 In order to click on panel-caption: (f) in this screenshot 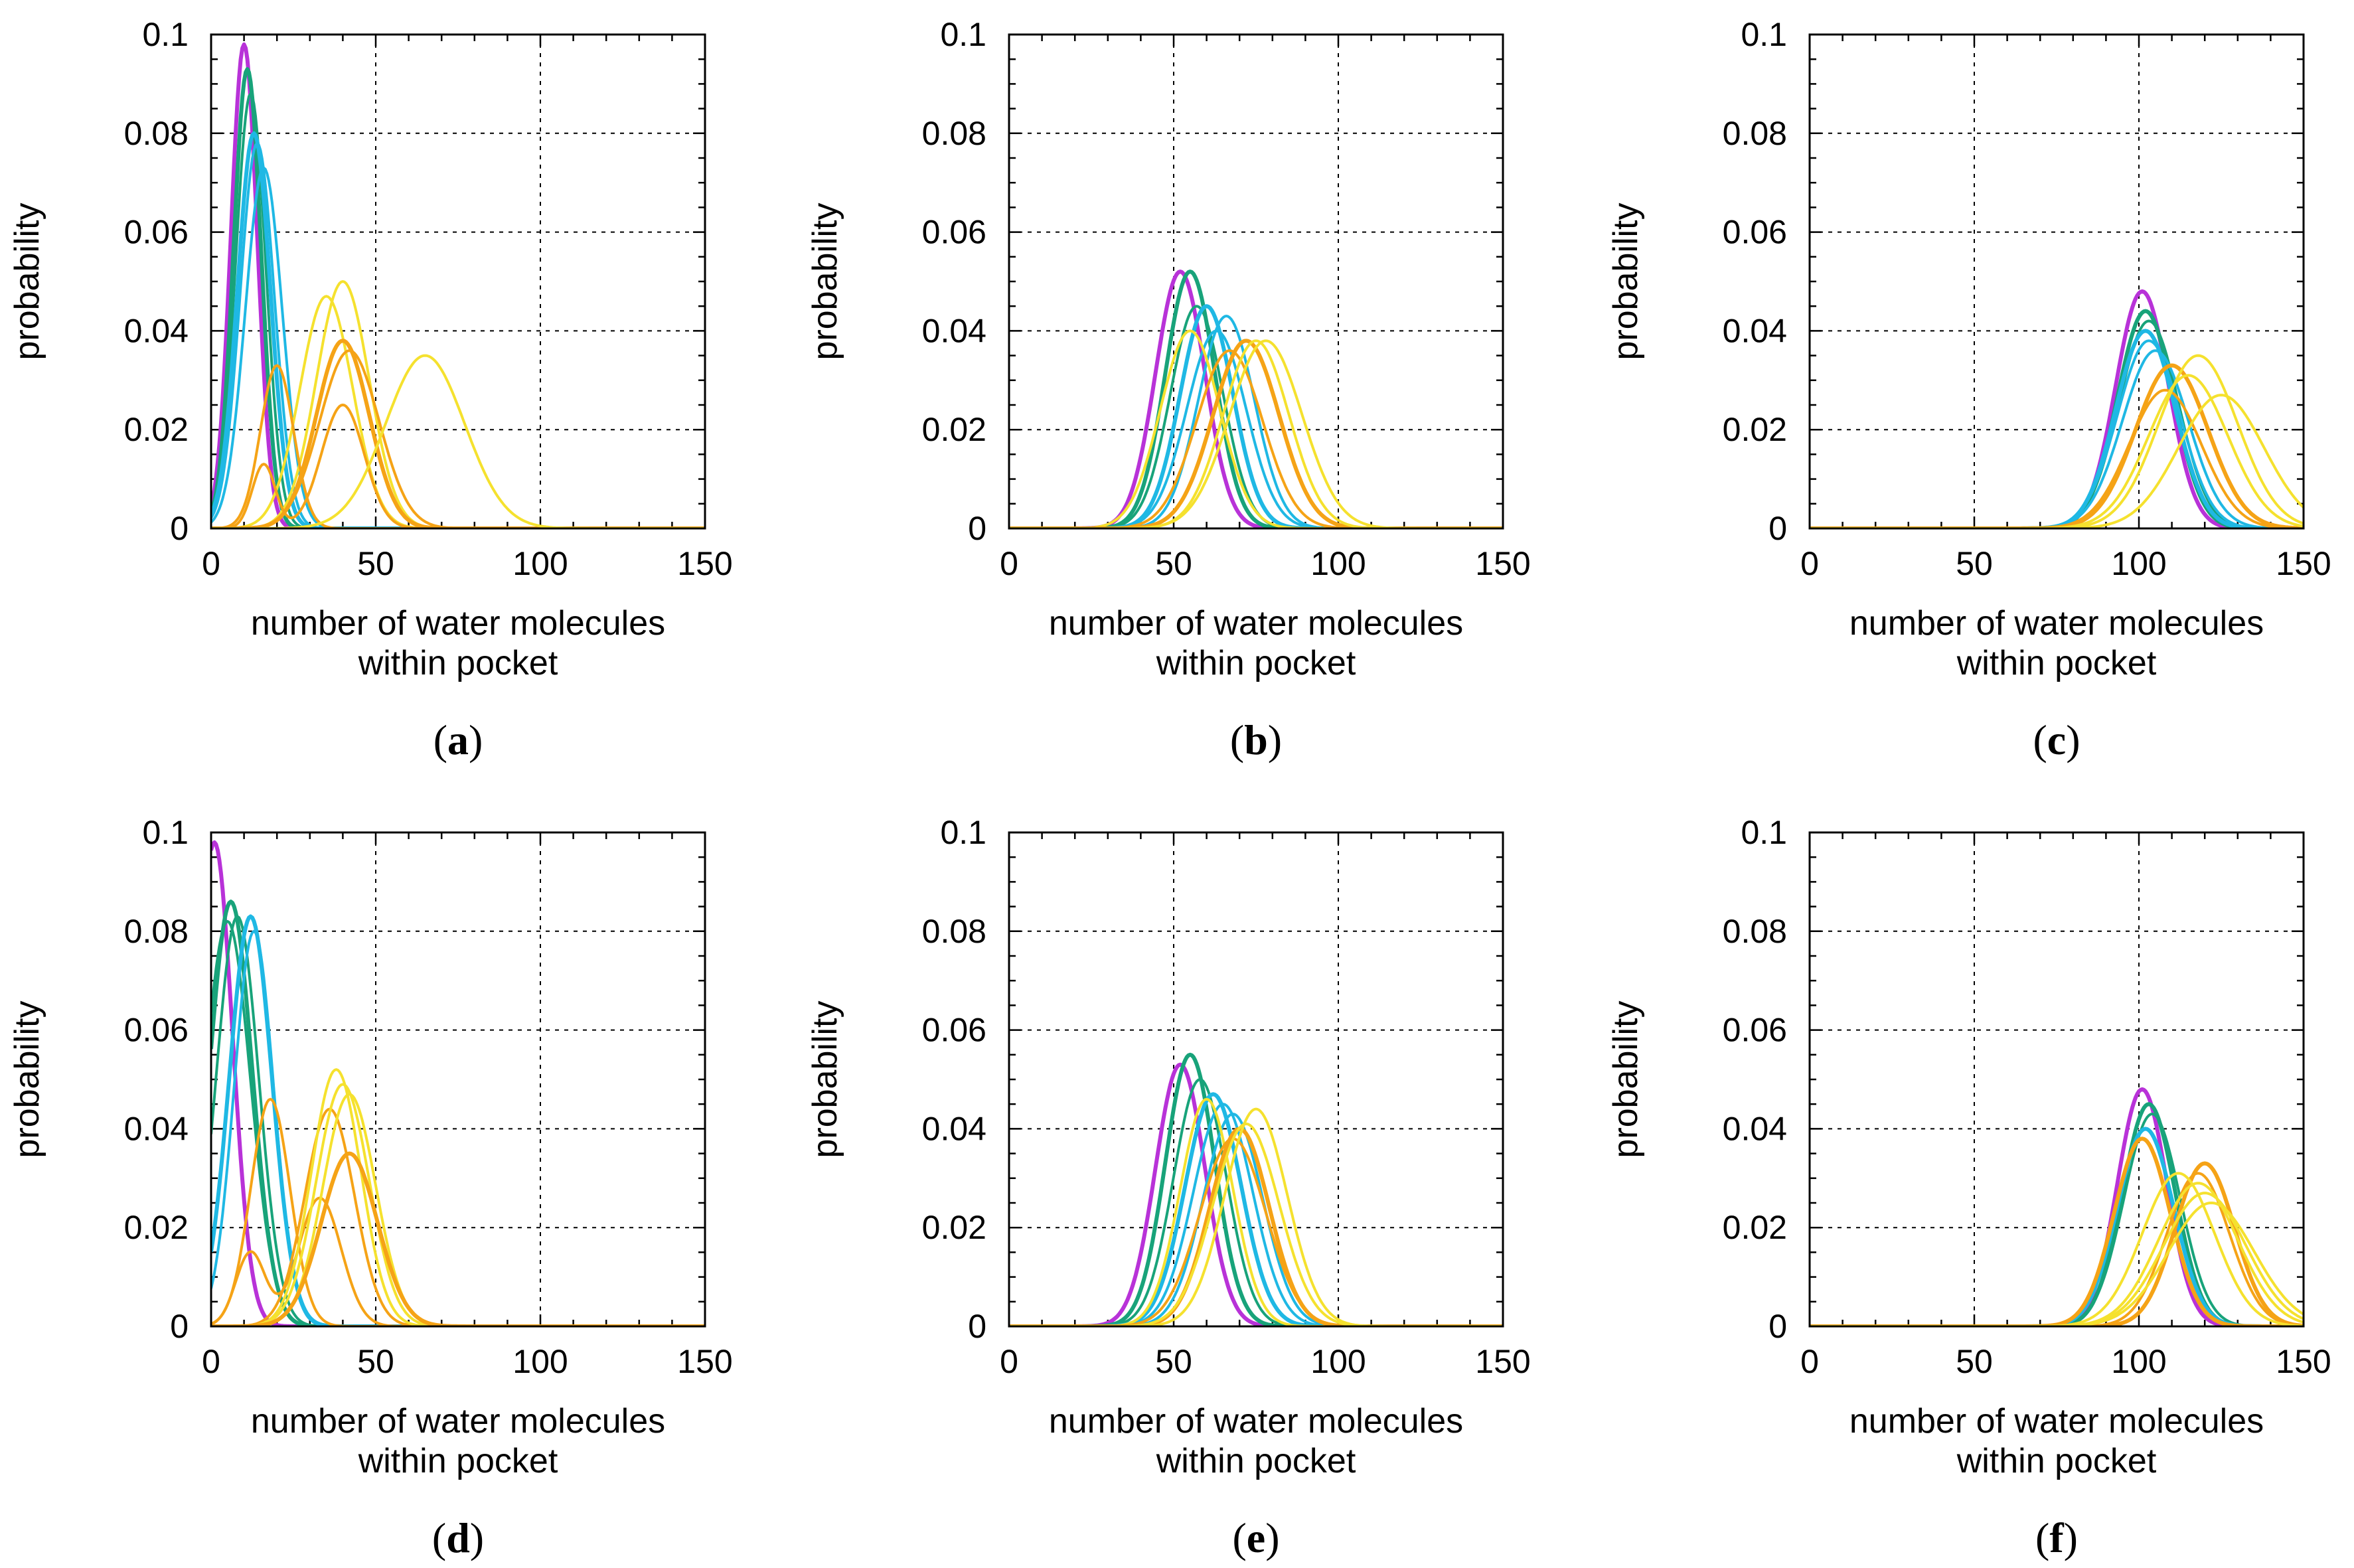, I will do `click(2056, 1537)`.